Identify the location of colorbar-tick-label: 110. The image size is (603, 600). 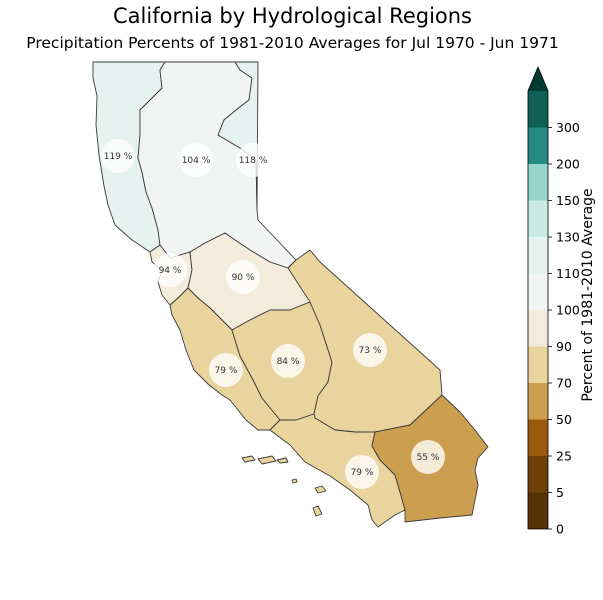
(568, 273).